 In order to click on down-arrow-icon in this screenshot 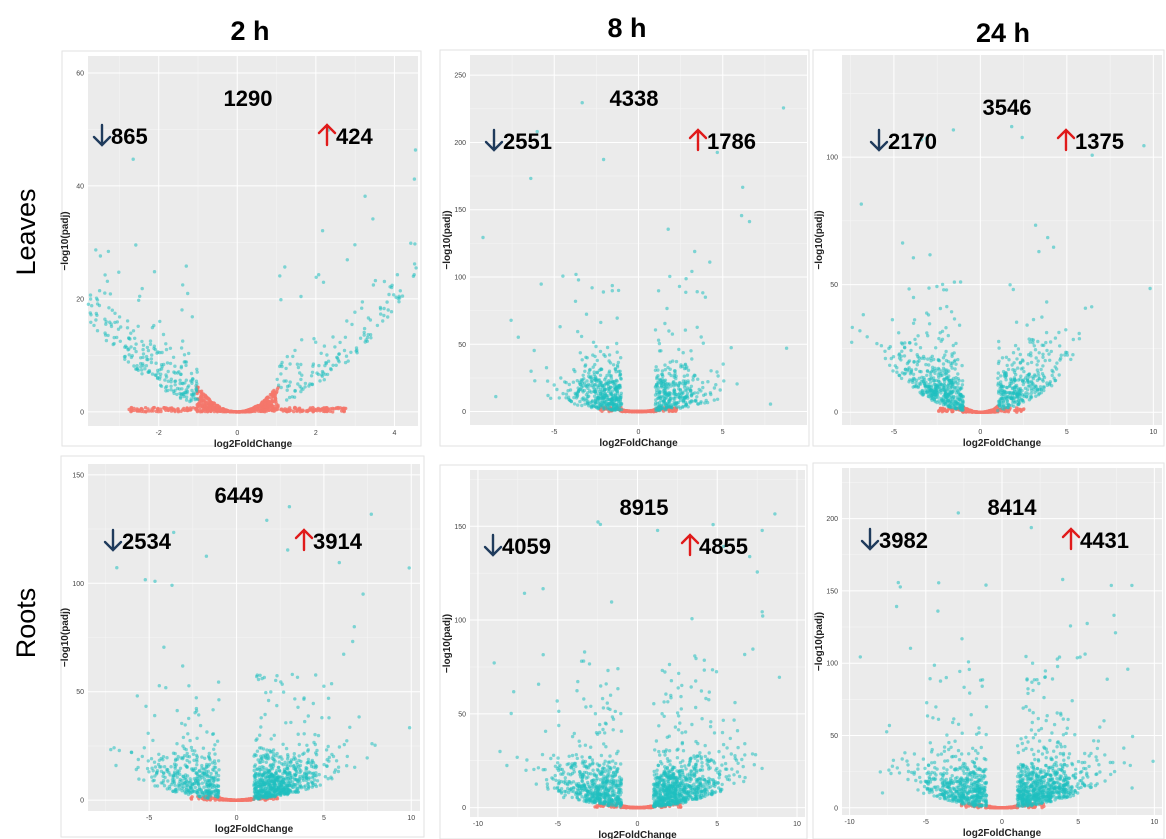, I will do `click(879, 140)`.